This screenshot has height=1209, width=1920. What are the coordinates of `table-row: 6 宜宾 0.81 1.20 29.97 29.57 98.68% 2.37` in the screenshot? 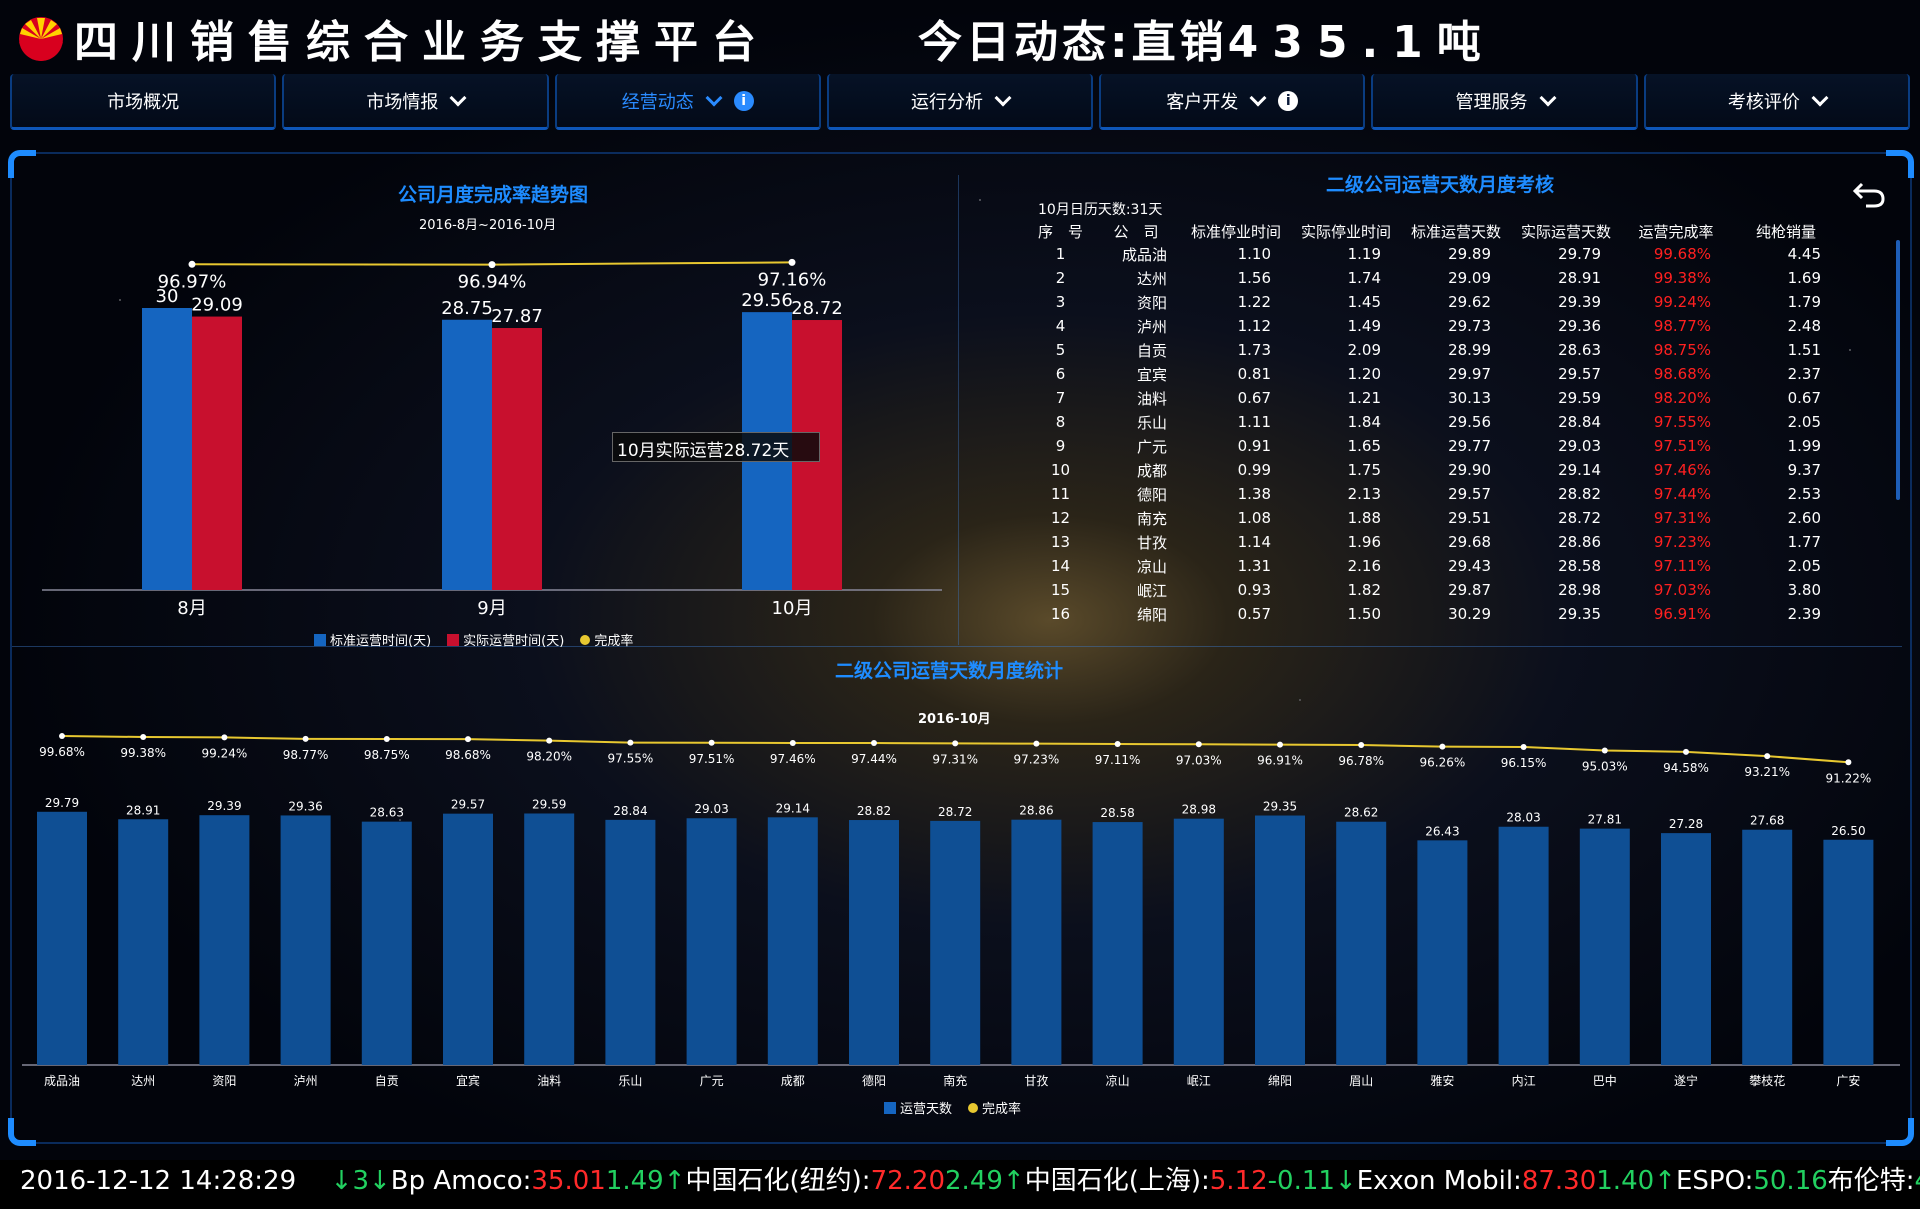 It's located at (1435, 374).